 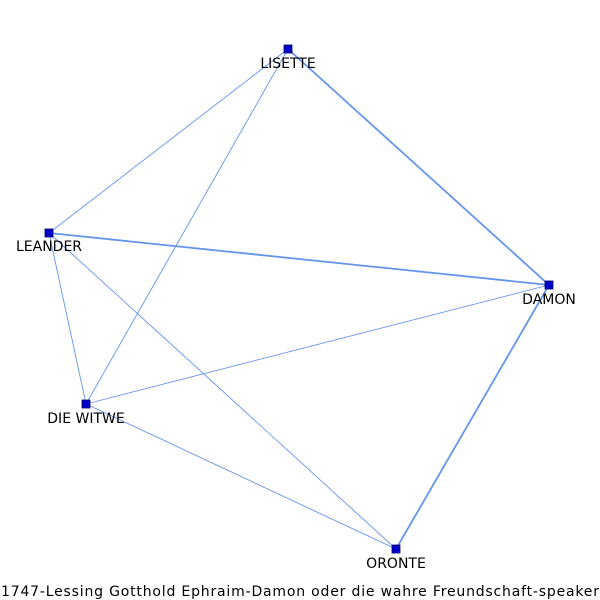 I want to click on node-label-damon: DAMON, so click(x=549, y=300).